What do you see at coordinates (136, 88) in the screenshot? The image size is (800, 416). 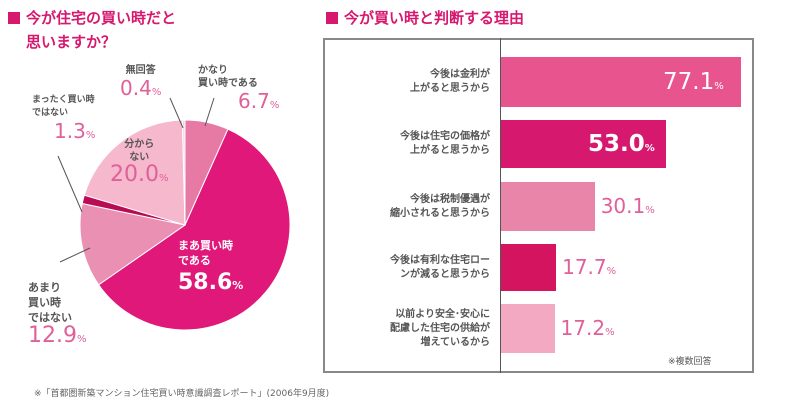 I see `value-text: 0.4` at bounding box center [136, 88].